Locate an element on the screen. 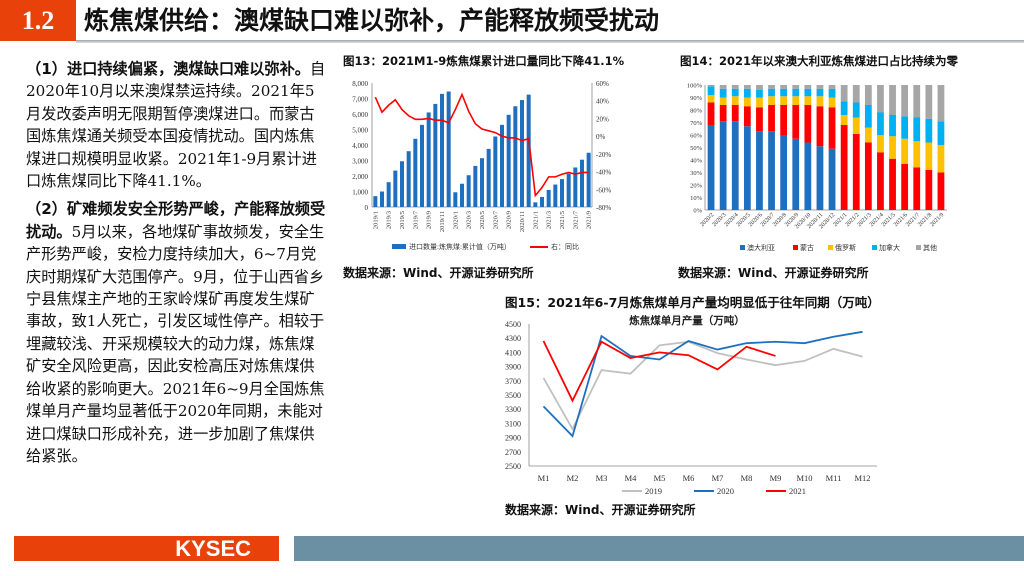 The image size is (1024, 576). y-right-tick-label: -40% is located at coordinates (603, 173).